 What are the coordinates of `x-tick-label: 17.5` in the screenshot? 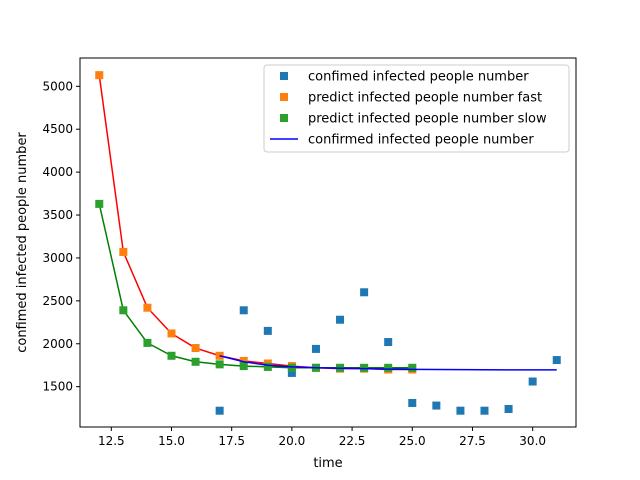 It's located at (231, 441).